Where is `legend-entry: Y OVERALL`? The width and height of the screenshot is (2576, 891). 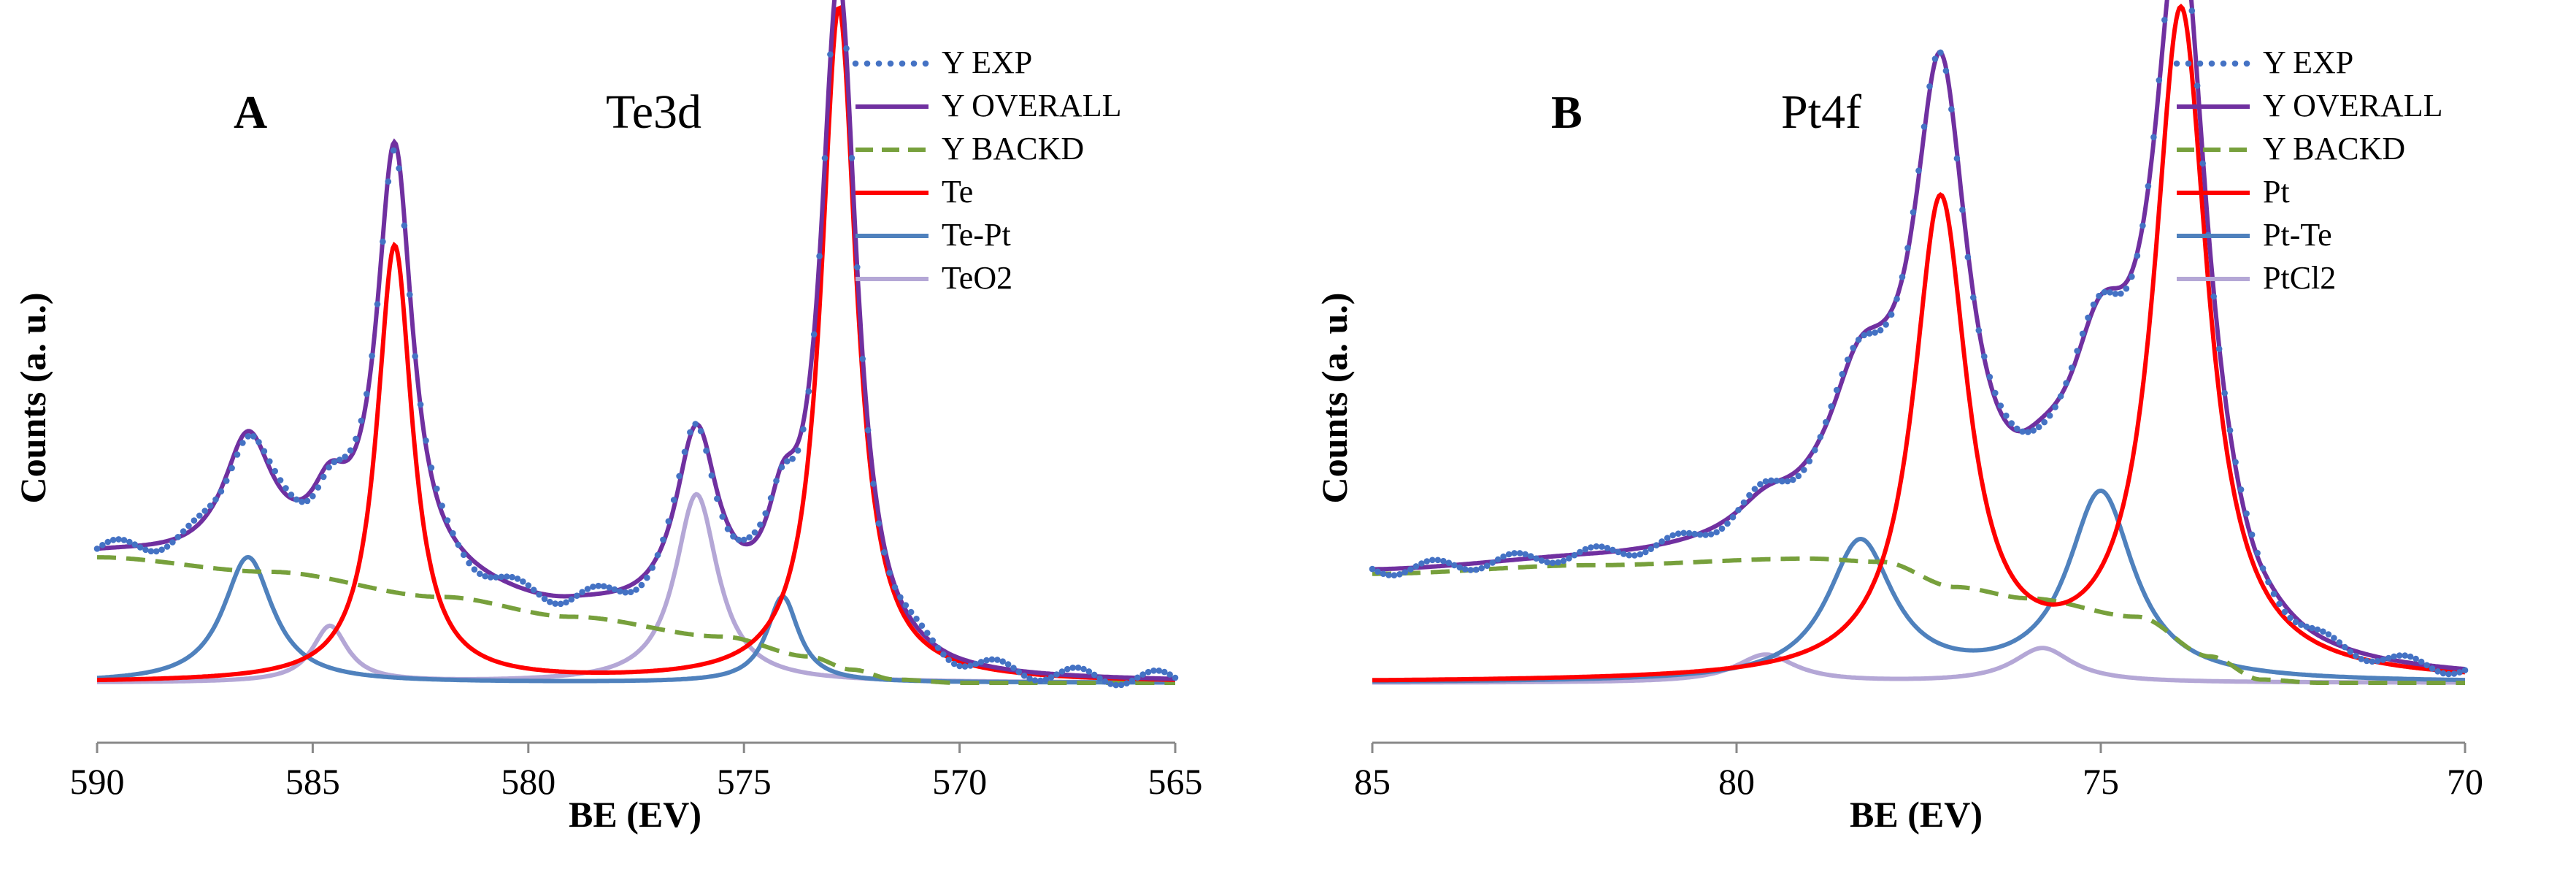 legend-entry: Y OVERALL is located at coordinates (2309, 105).